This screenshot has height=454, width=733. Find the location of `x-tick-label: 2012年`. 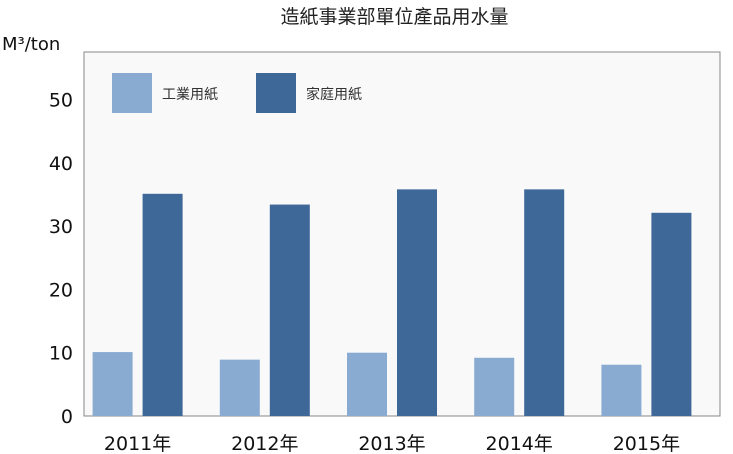

x-tick-label: 2012年 is located at coordinates (264, 443).